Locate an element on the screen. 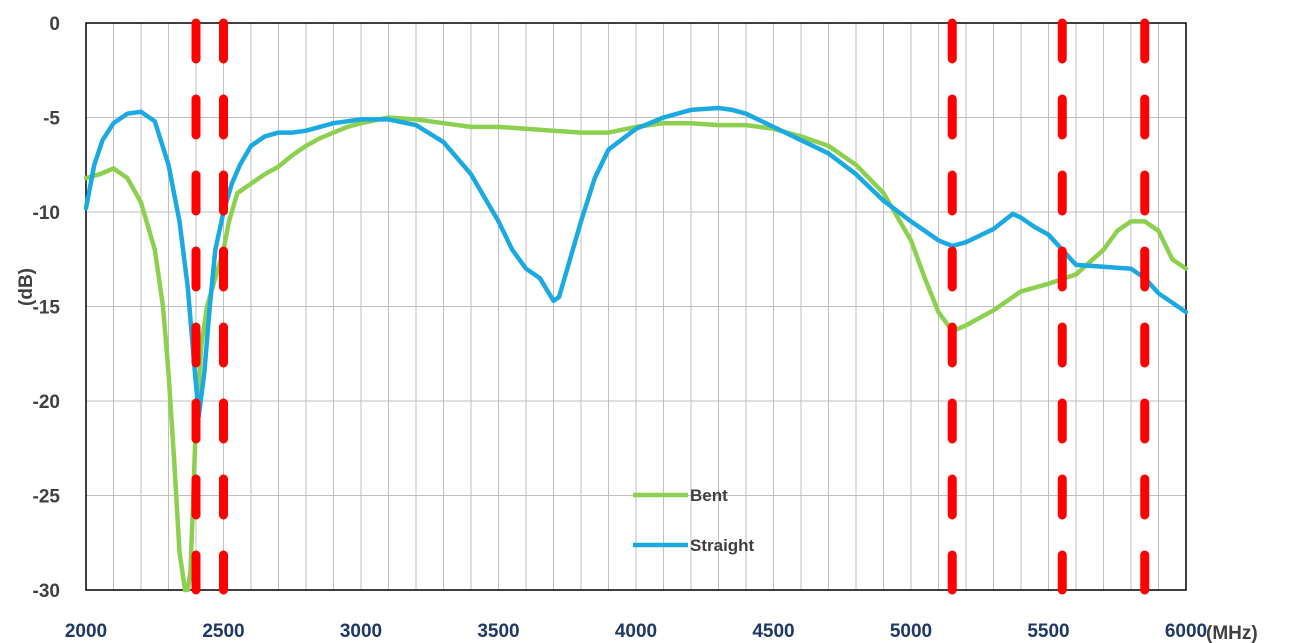 This screenshot has width=1298, height=643. x-tick-label: 6000 is located at coordinates (1186, 631).